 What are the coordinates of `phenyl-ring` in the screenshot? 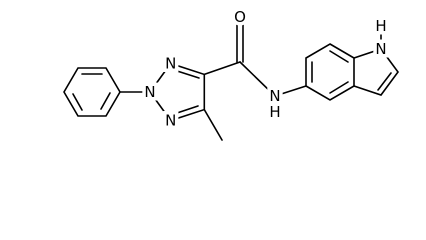 It's located at (92, 92).